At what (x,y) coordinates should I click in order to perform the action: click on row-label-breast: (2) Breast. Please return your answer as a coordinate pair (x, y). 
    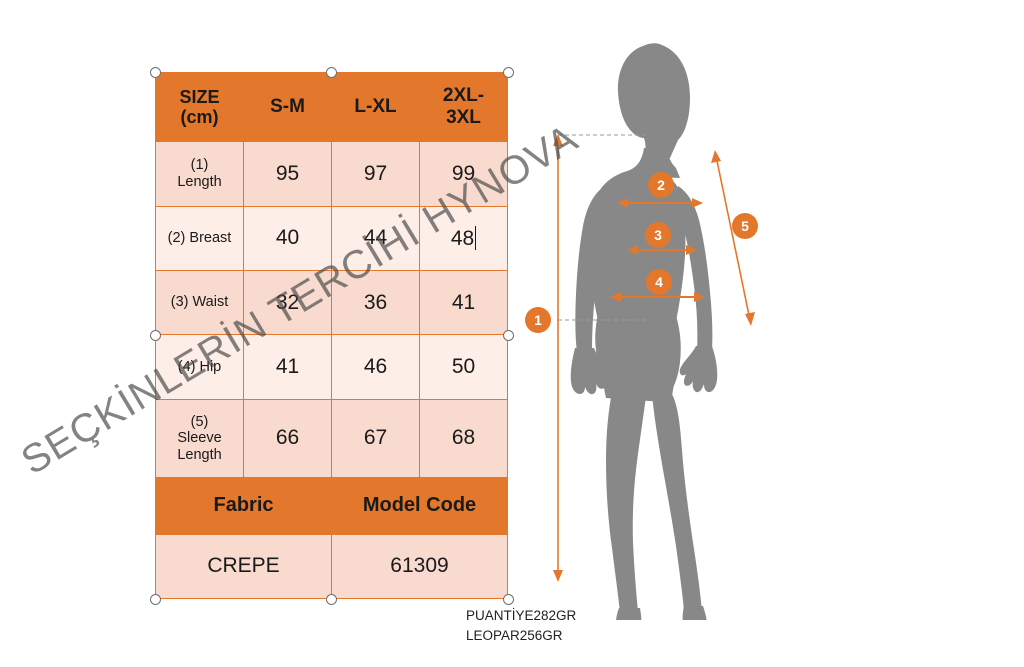
    Looking at the image, I should click on (199, 238).